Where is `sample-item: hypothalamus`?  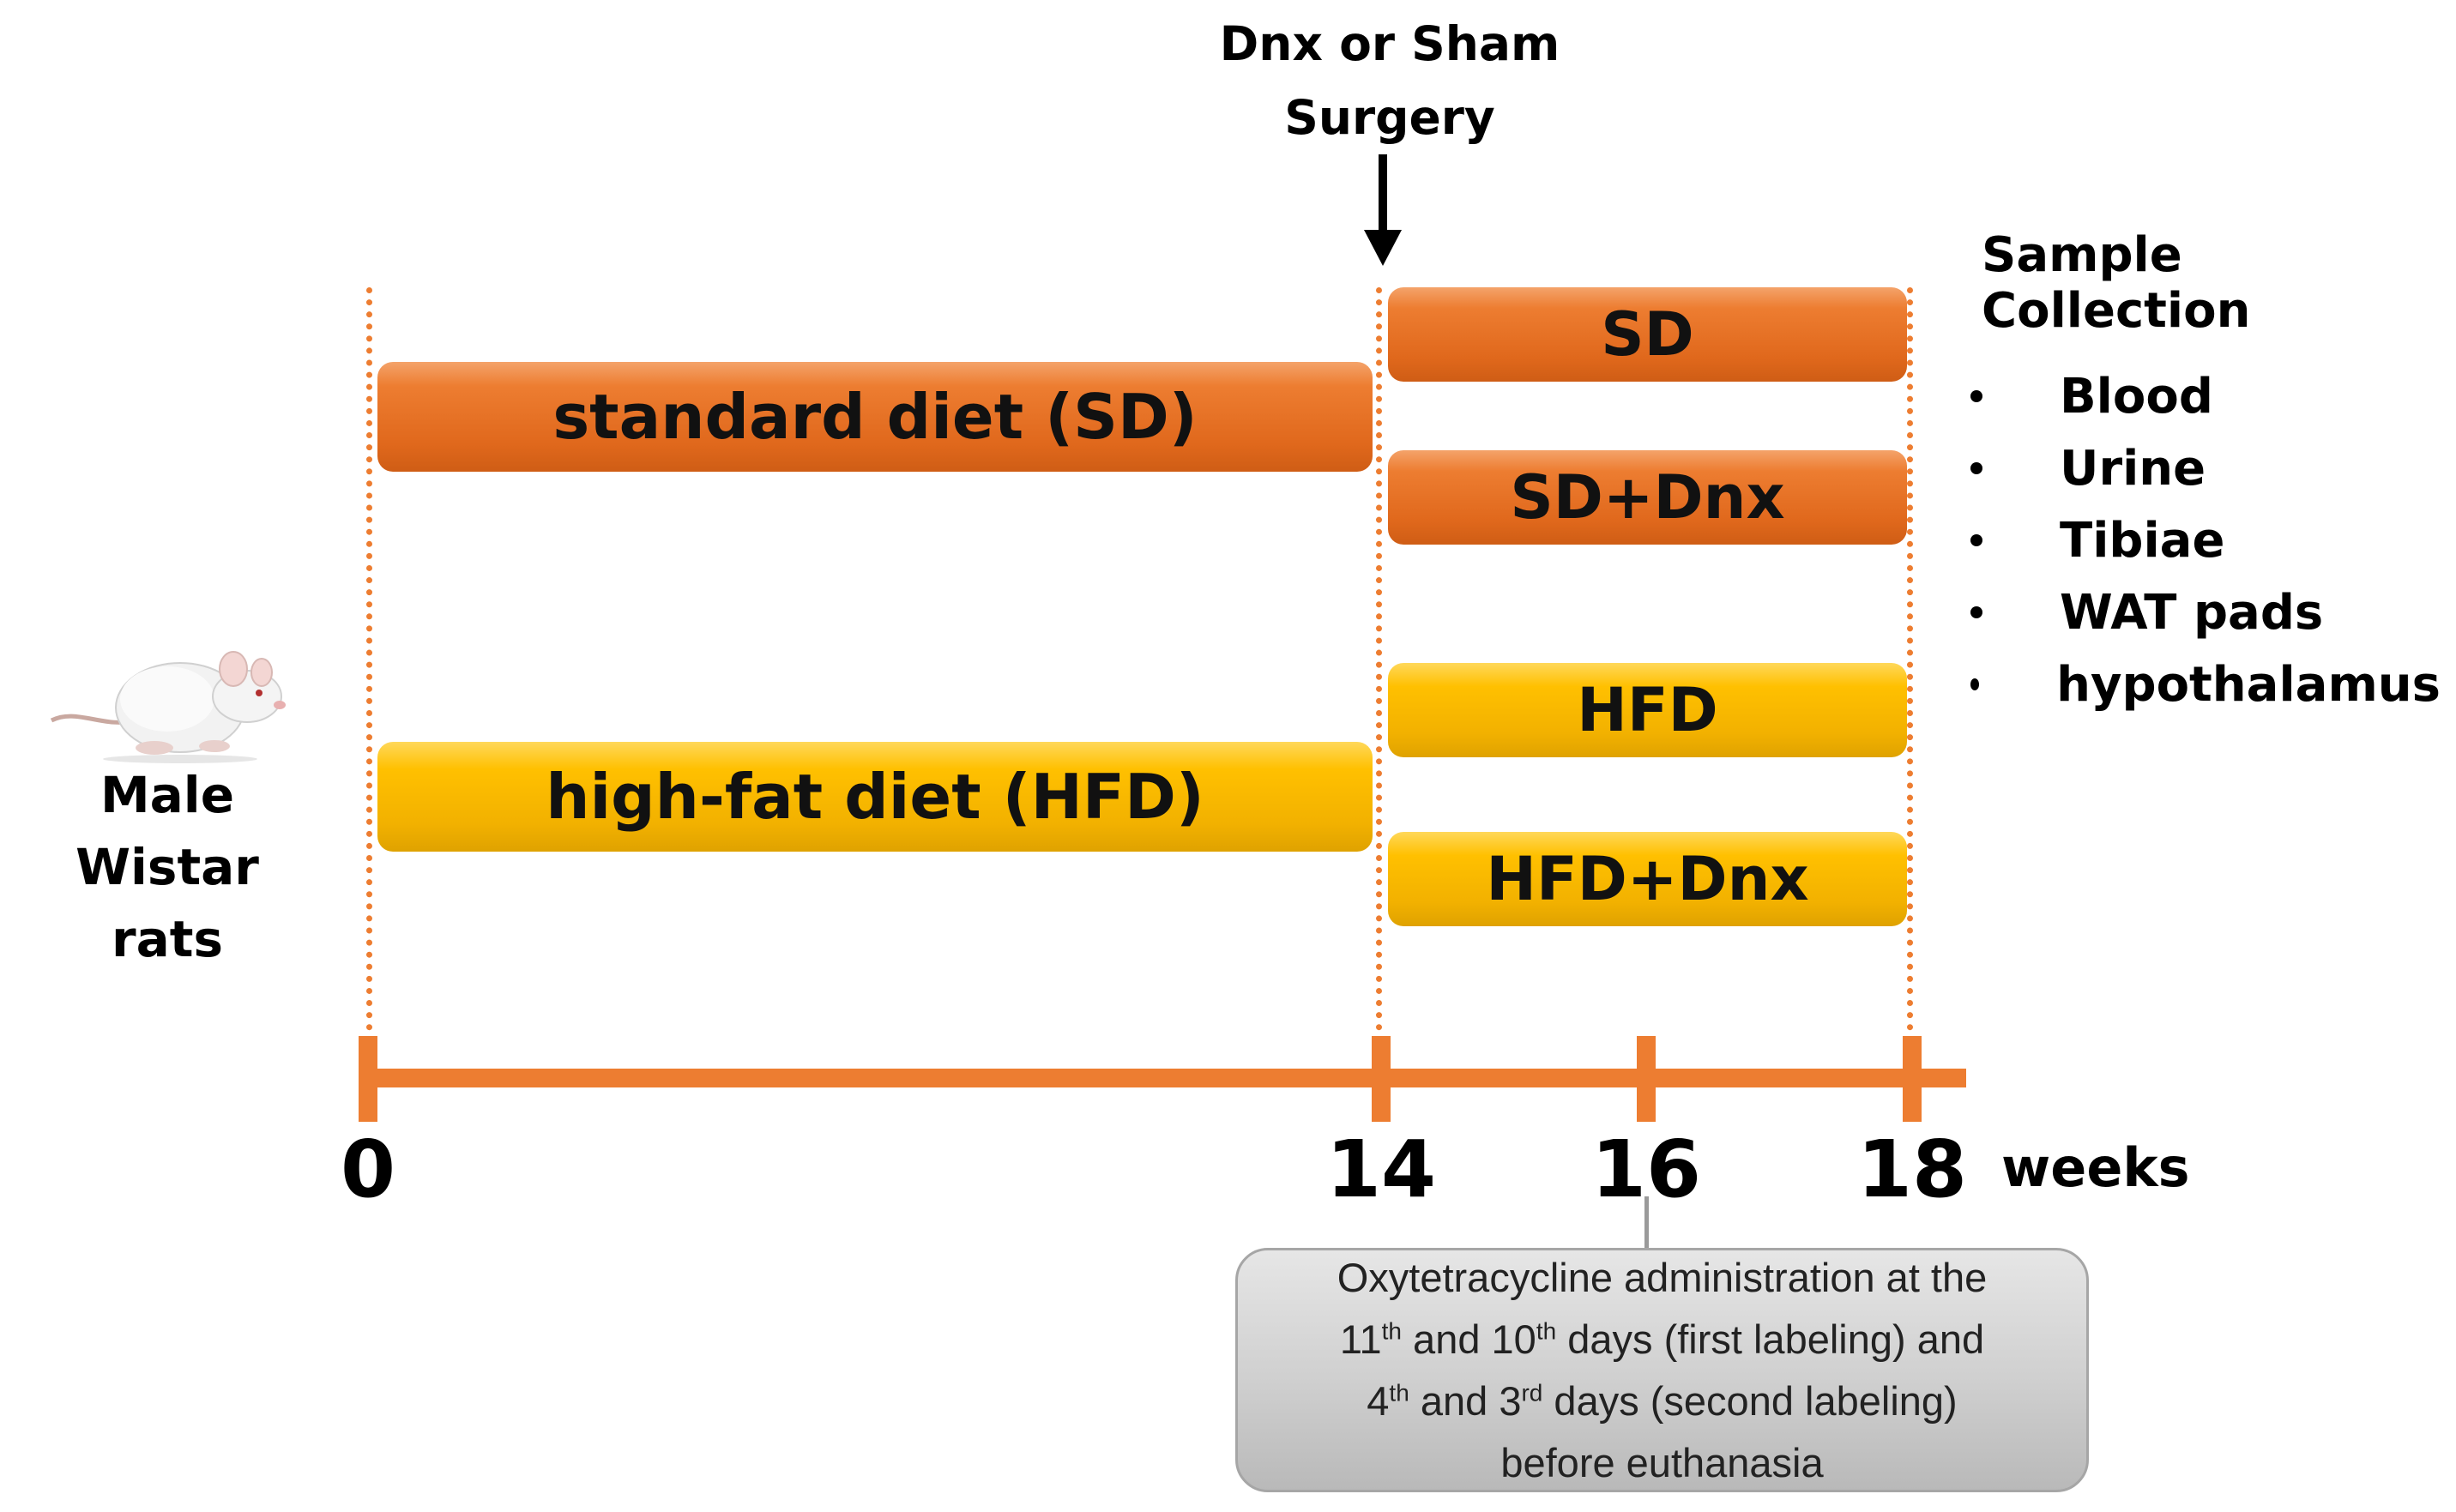 sample-item: hypothalamus is located at coordinates (2200, 684).